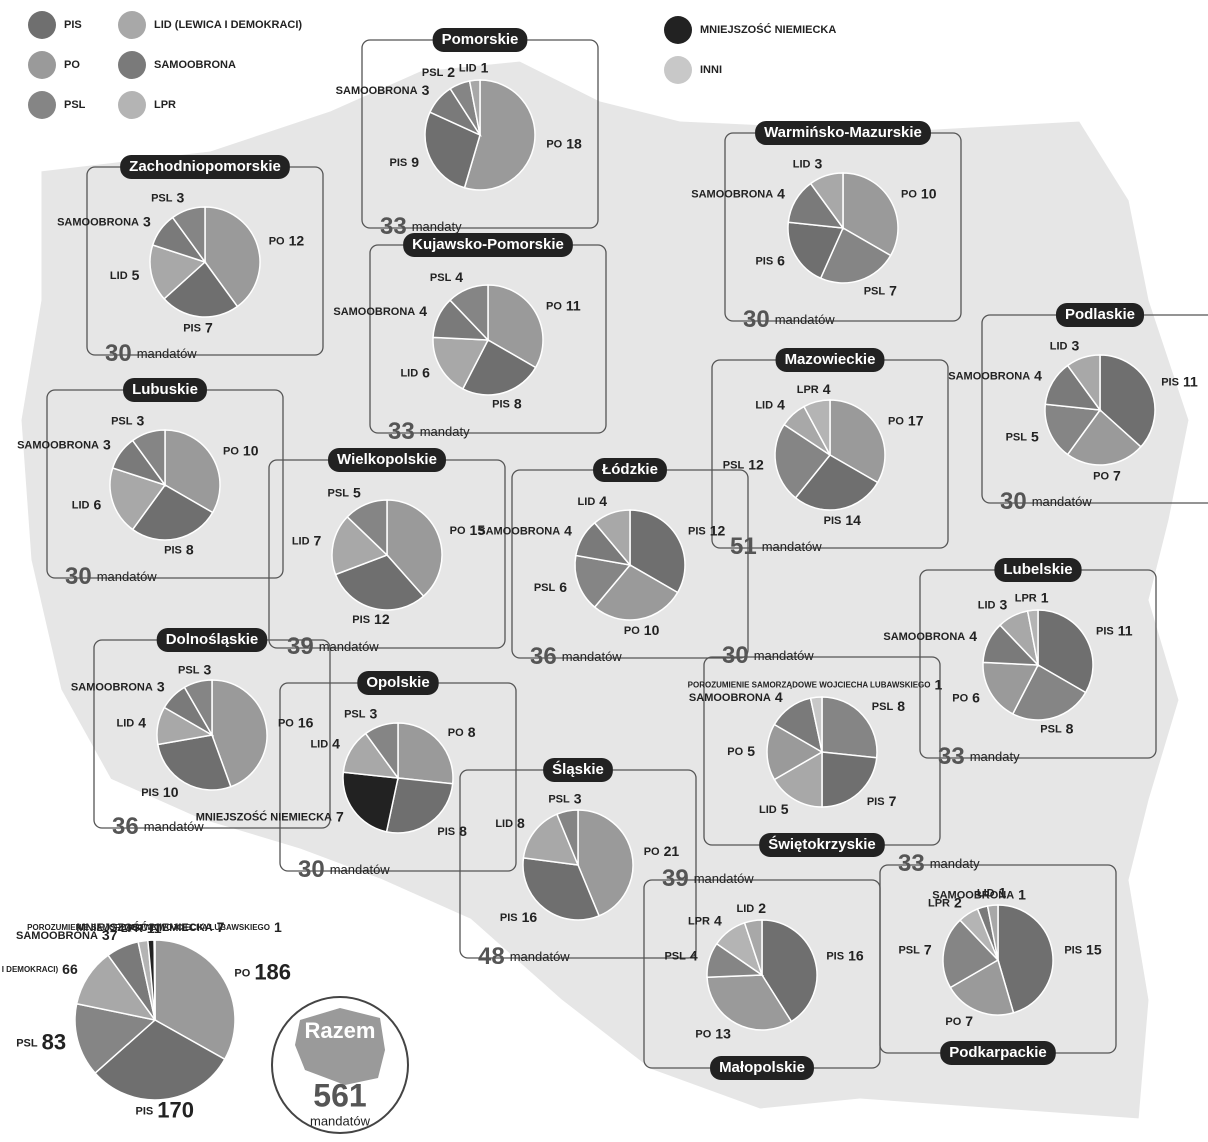  What do you see at coordinates (297, 240) in the screenshot?
I see `slice-value: 12` at bounding box center [297, 240].